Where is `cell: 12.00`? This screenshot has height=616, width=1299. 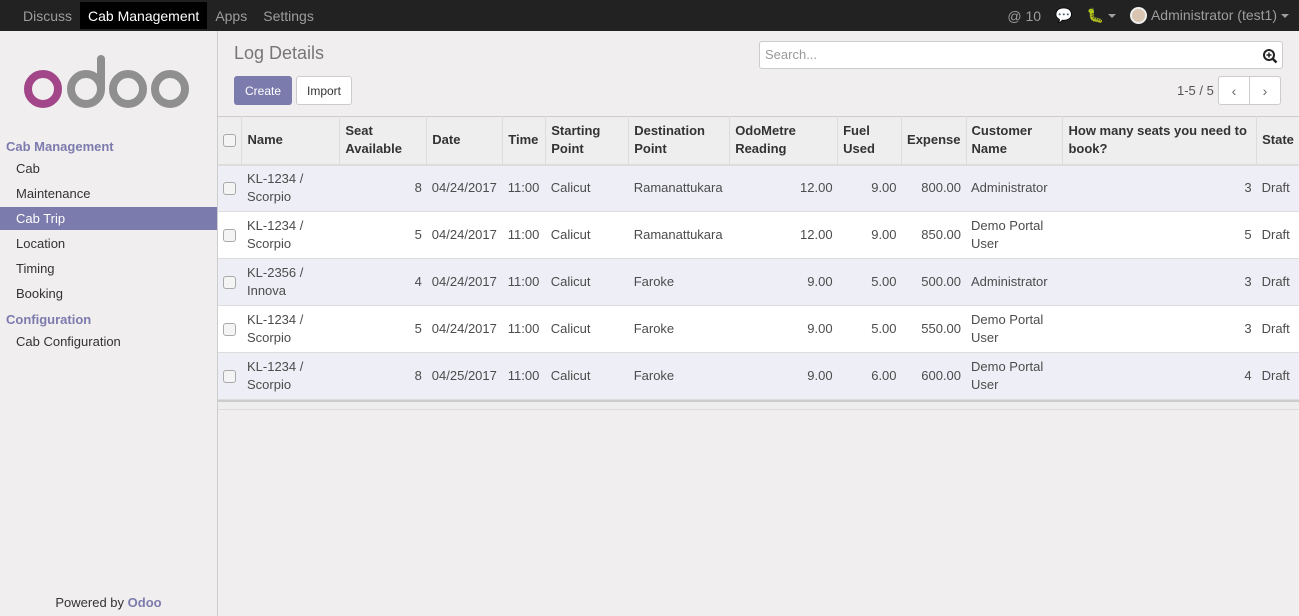 cell: 12.00 is located at coordinates (783, 235).